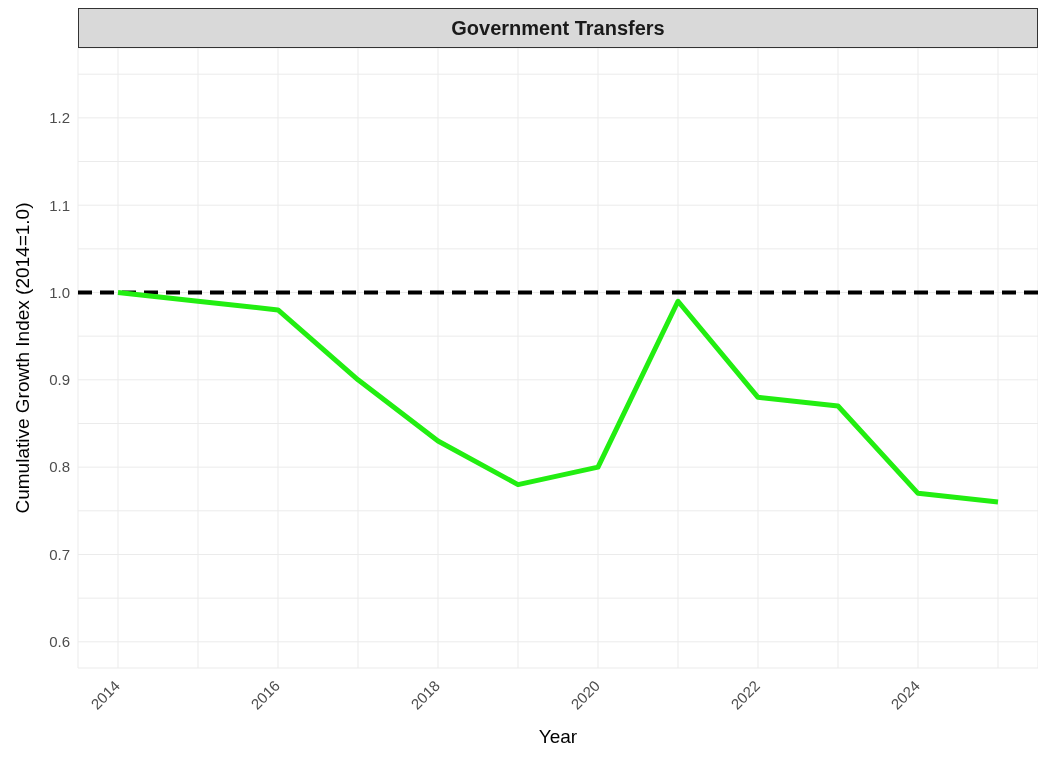 This screenshot has height=758, width=1046. Describe the element at coordinates (558, 28) in the screenshot. I see `chart-title: Government Transfers` at that location.